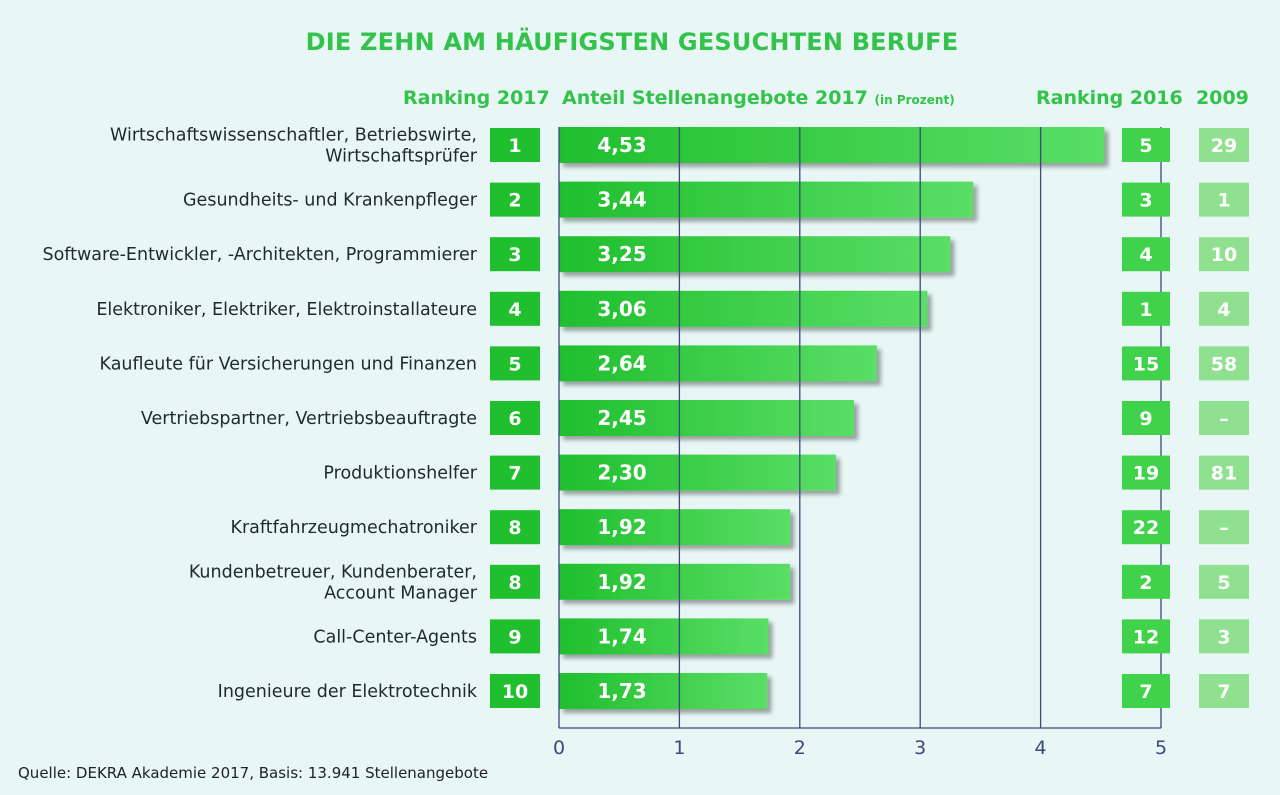 The image size is (1280, 795). Describe the element at coordinates (800, 748) in the screenshot. I see `x-tick-label: 2` at that location.